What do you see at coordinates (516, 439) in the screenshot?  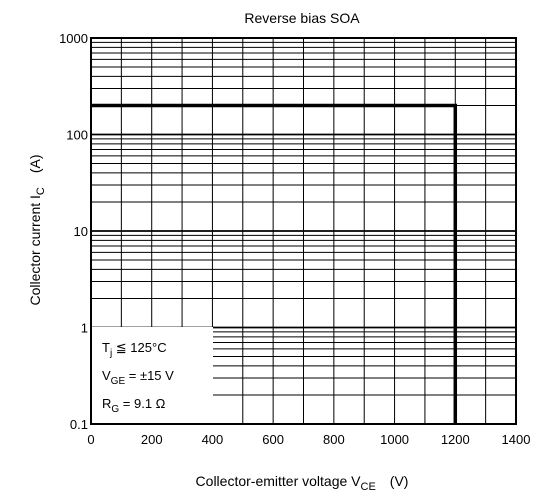 I see `x-tick-label: 1400` at bounding box center [516, 439].